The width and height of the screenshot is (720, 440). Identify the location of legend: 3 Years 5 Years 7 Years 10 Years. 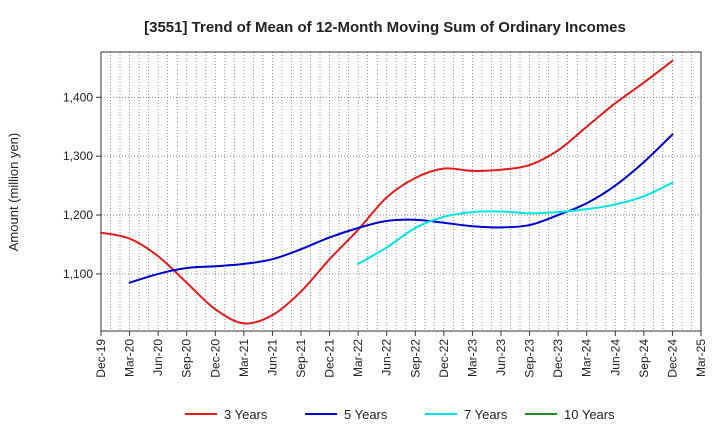
(400, 414).